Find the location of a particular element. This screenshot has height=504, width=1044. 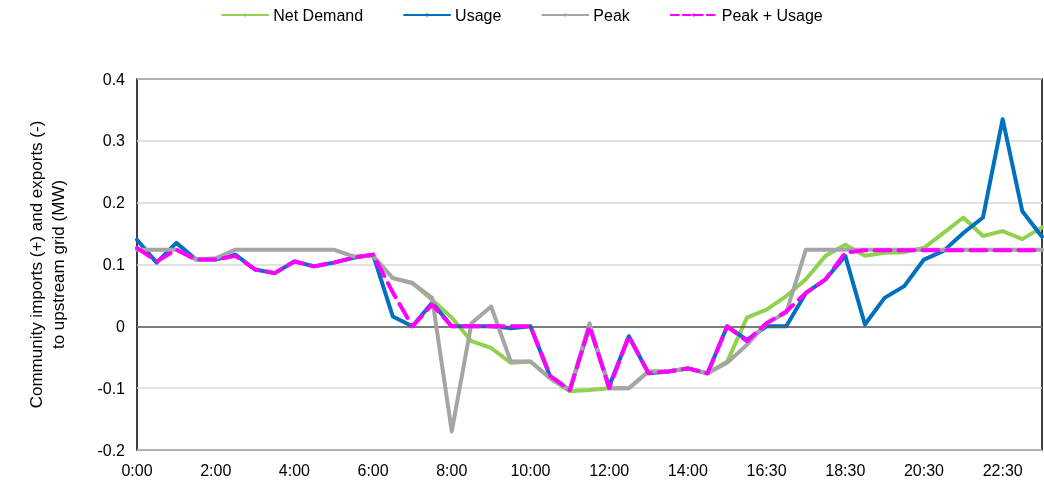

y-tick-label: 0.2 is located at coordinates (114, 203).